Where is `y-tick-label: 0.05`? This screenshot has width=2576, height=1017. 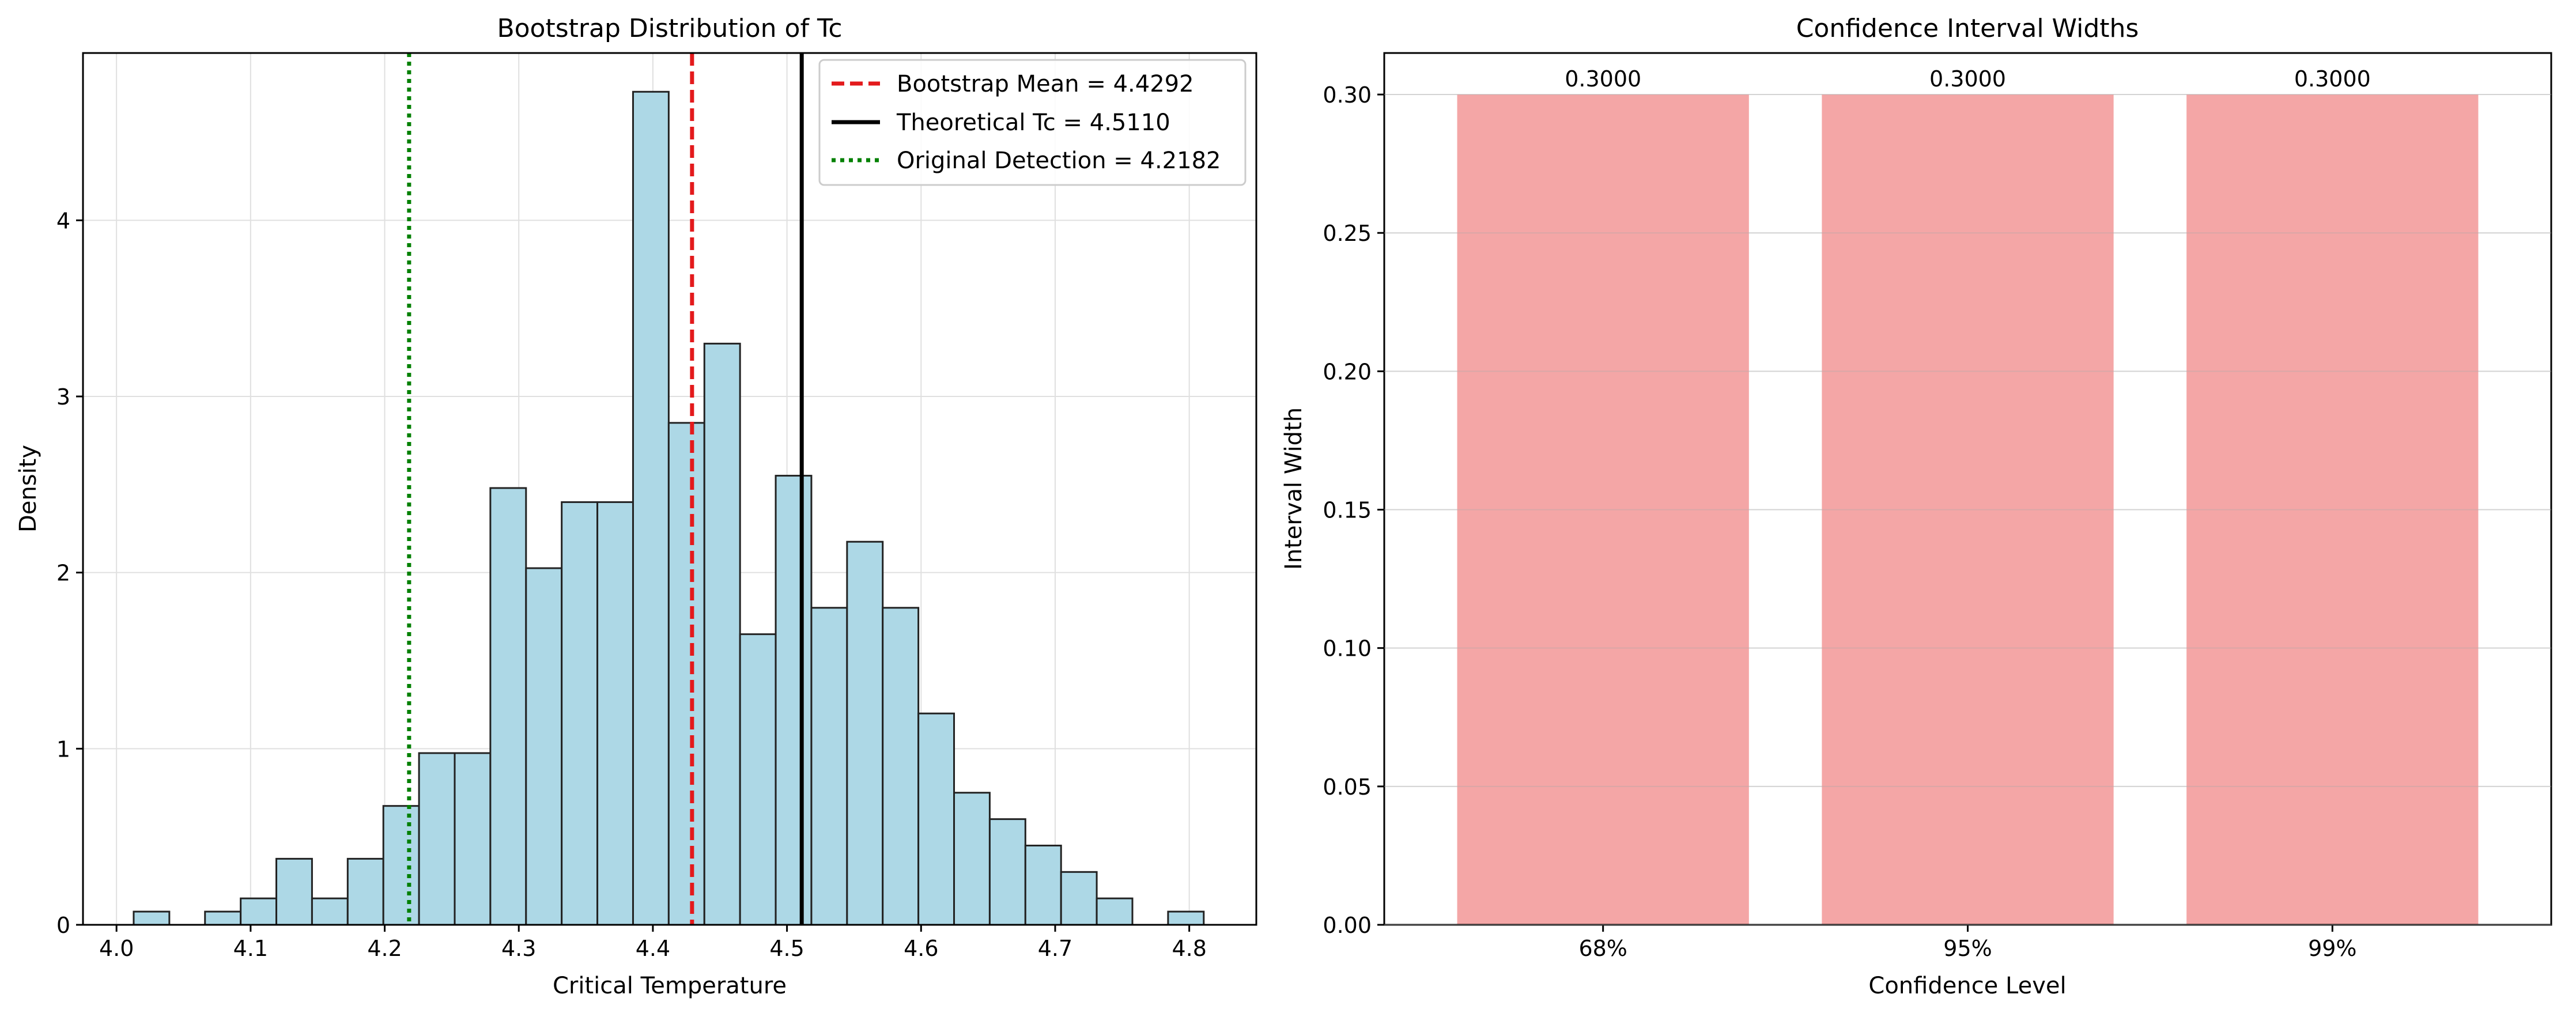 y-tick-label: 0.05 is located at coordinates (1347, 787).